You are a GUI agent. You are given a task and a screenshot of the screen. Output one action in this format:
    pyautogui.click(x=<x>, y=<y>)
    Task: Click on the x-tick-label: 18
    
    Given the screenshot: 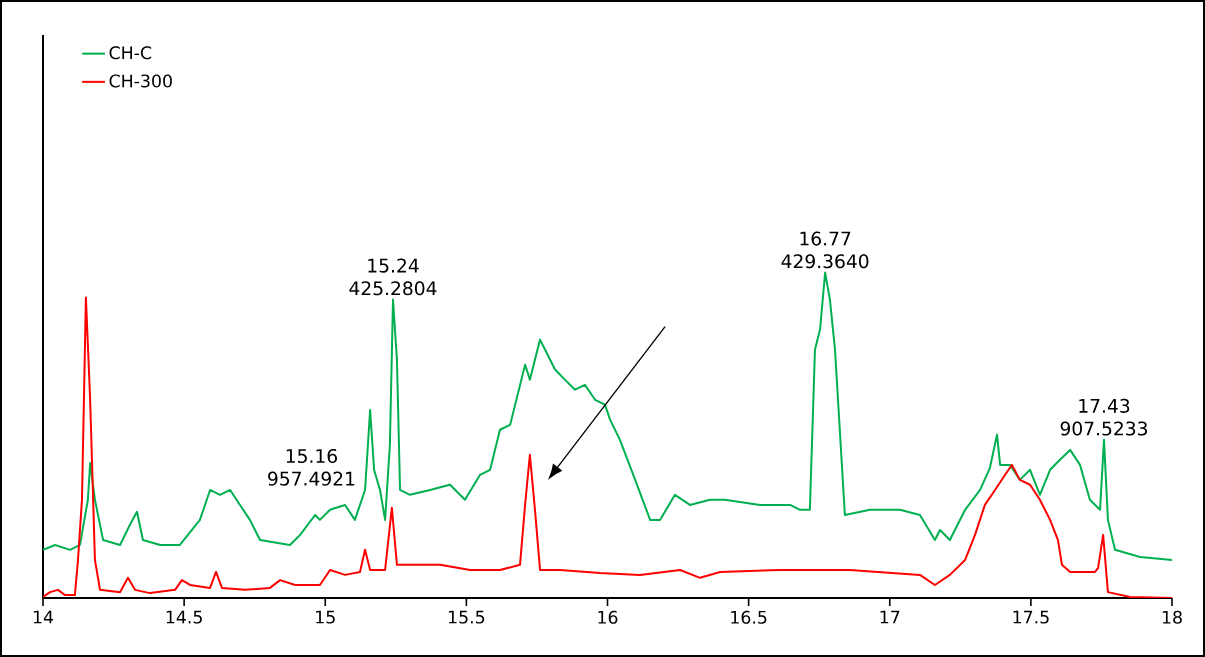 What is the action you would take?
    pyautogui.click(x=1172, y=617)
    